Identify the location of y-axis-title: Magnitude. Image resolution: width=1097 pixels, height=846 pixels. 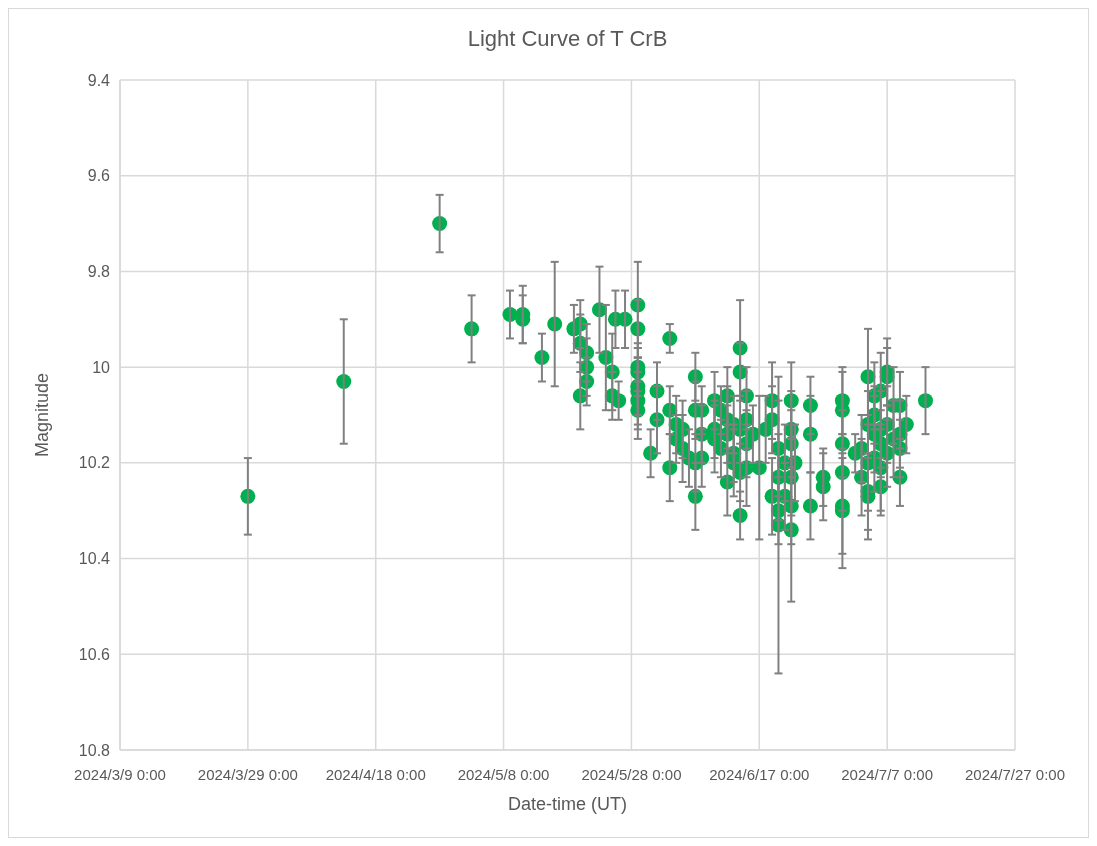
(42, 415).